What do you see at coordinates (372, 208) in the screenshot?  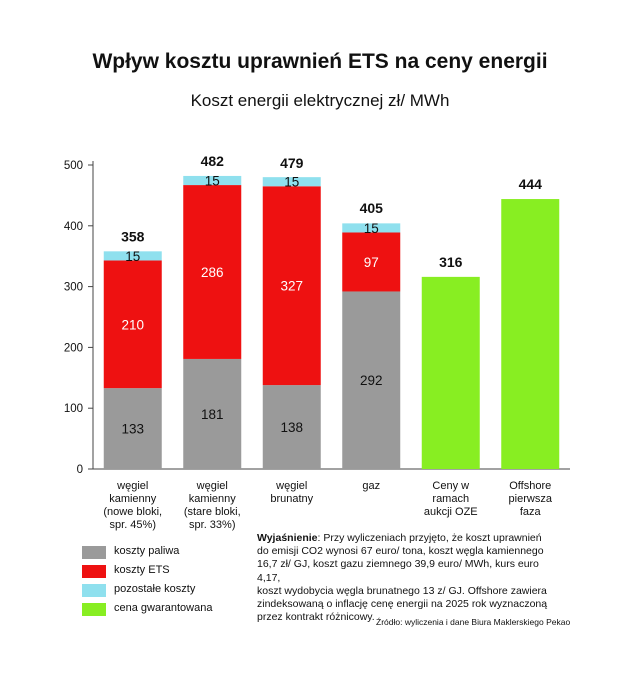 I see `bar-total-label: 405` at bounding box center [372, 208].